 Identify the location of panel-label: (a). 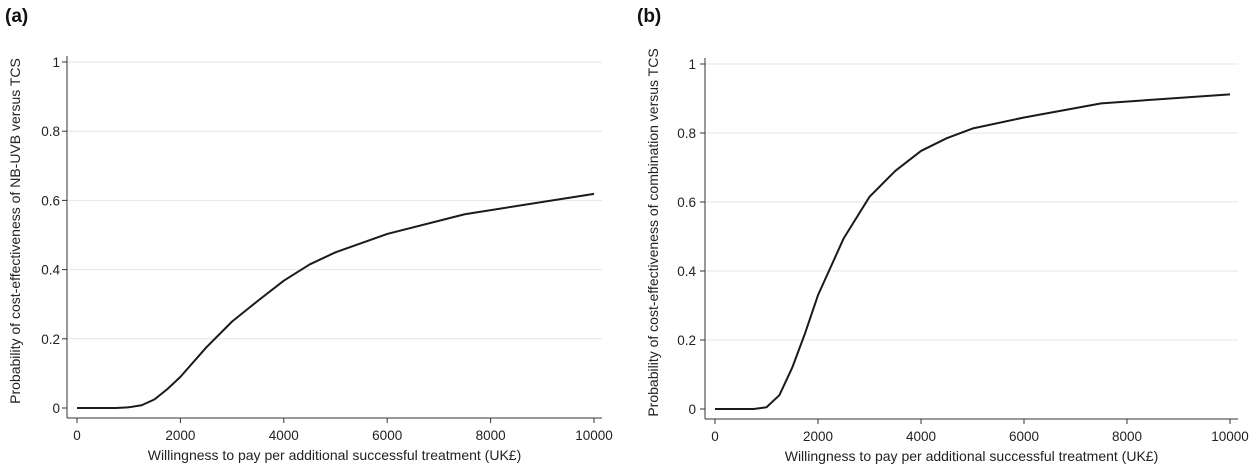
(16, 16).